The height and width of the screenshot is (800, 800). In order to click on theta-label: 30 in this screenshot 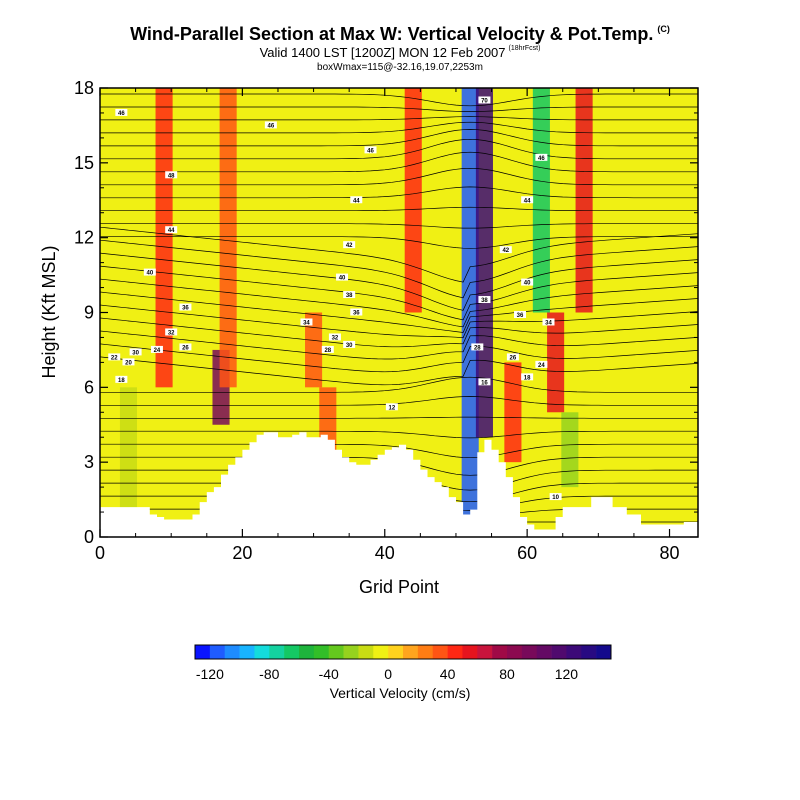, I will do `click(349, 344)`.